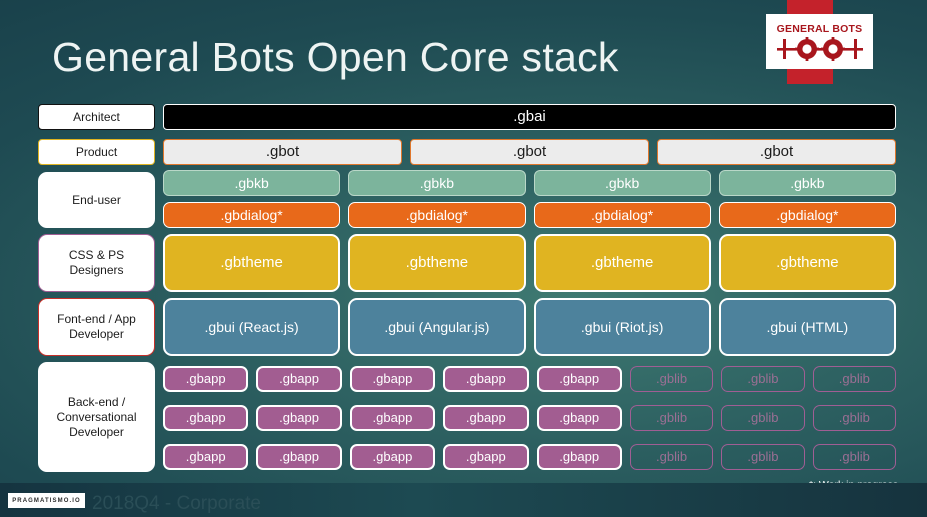 The height and width of the screenshot is (517, 927). I want to click on role-label-designers: CSS & PS Designers, so click(96, 263).